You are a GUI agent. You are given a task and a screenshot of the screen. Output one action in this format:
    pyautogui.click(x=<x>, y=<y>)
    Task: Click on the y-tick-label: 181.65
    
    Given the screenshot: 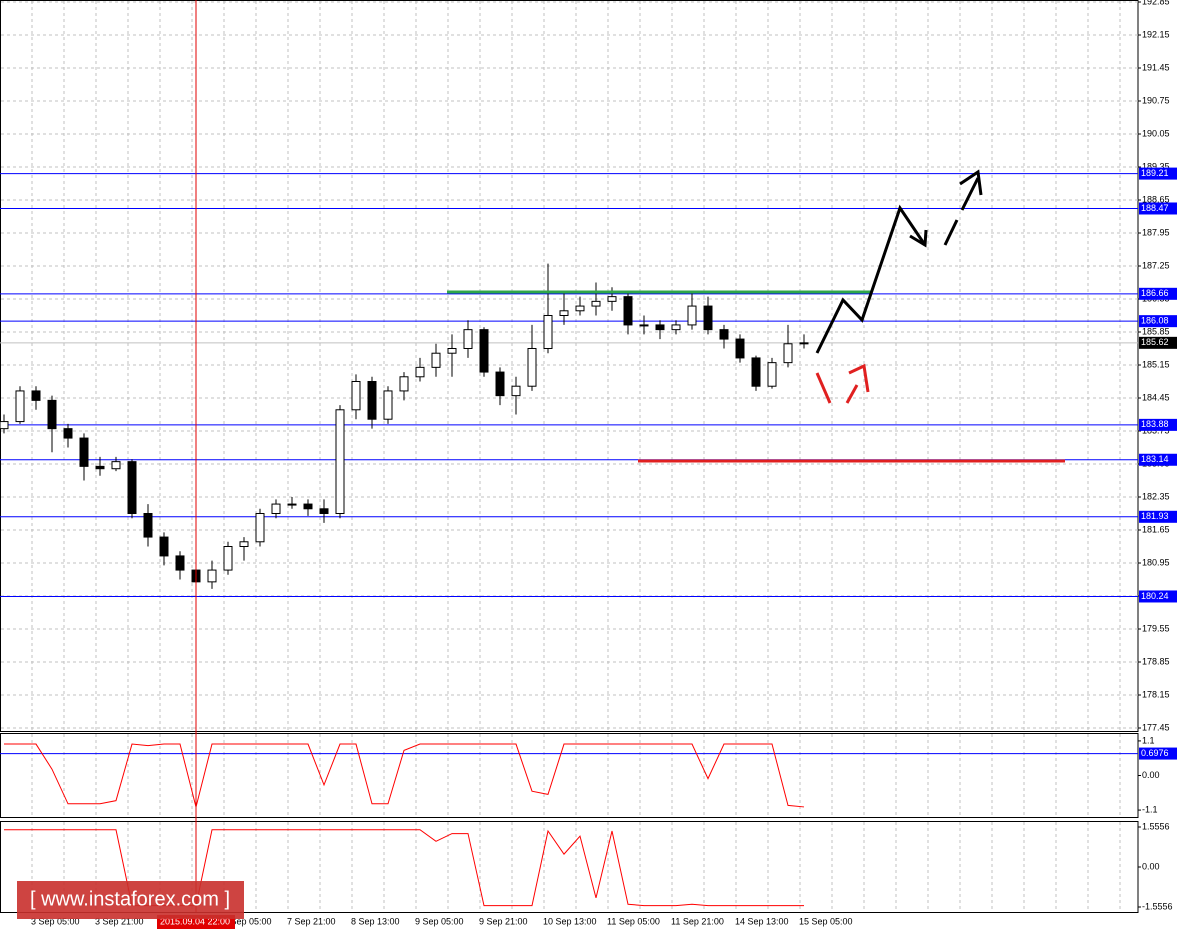 What is the action you would take?
    pyautogui.click(x=1156, y=529)
    